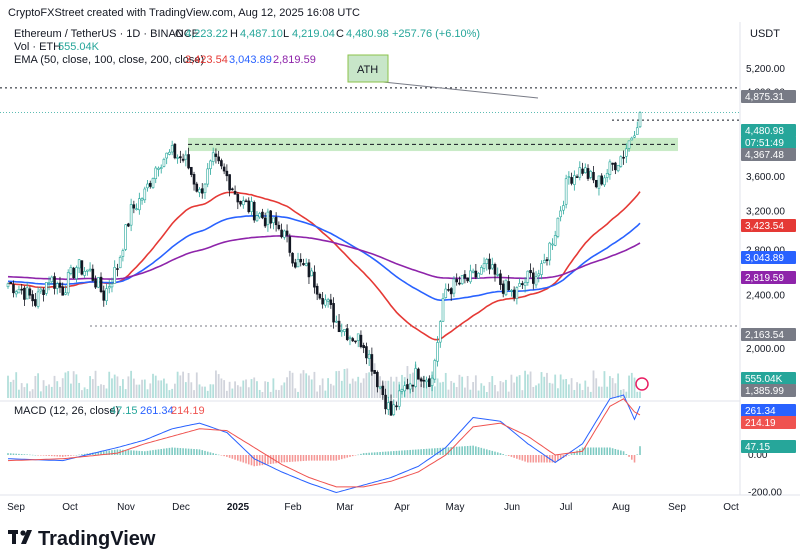 This screenshot has width=800, height=560. Describe the element at coordinates (768, 410) in the screenshot. I see `macd-marker-box` at that location.